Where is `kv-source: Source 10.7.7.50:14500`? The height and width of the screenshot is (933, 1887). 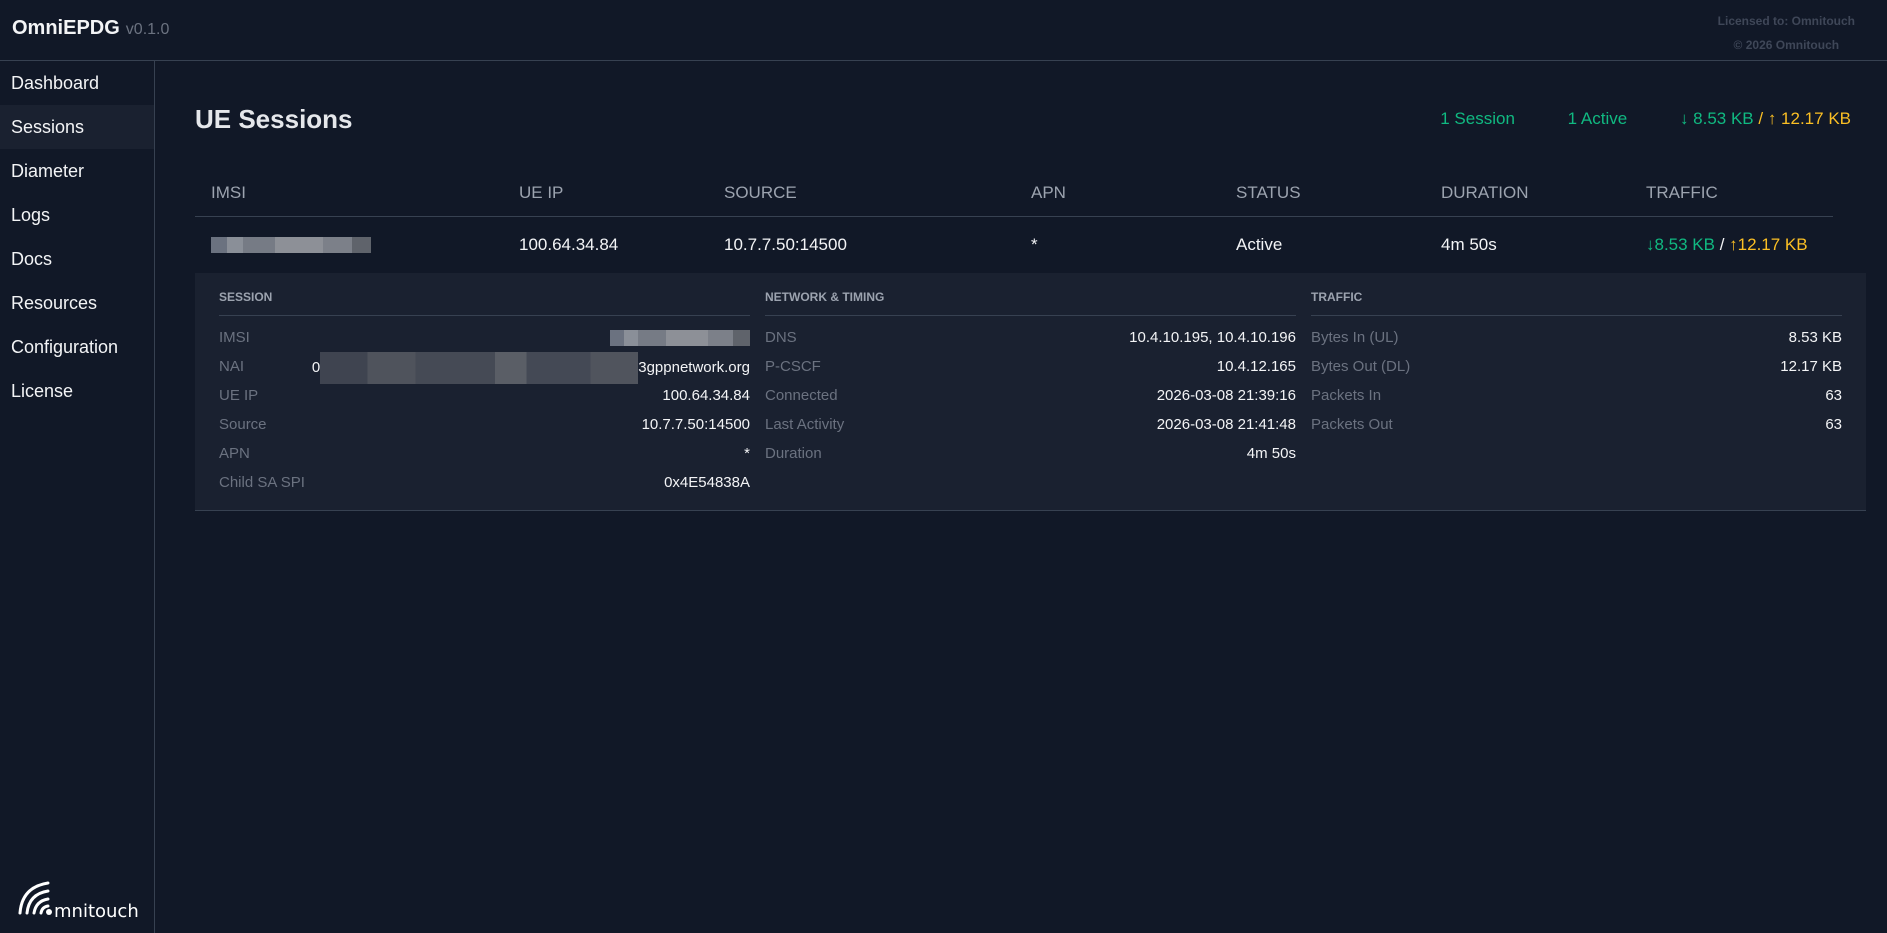 kv-source: Source 10.7.7.50:14500 is located at coordinates (484, 424).